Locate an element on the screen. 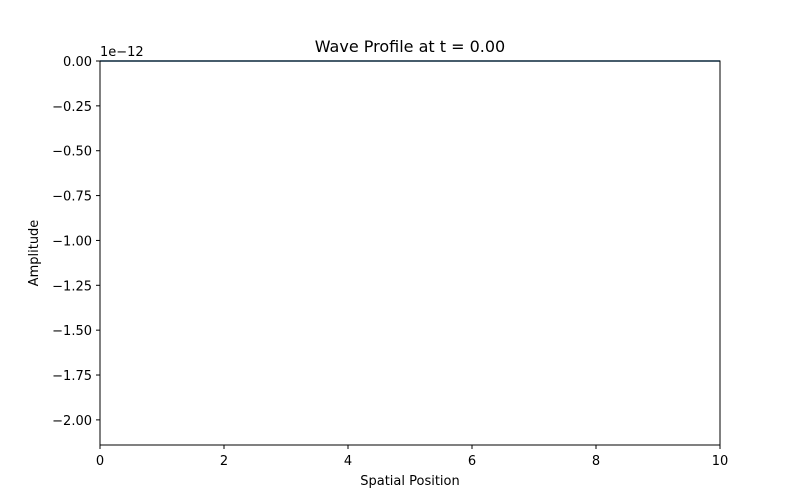  x-tick-label: 10 is located at coordinates (720, 461).